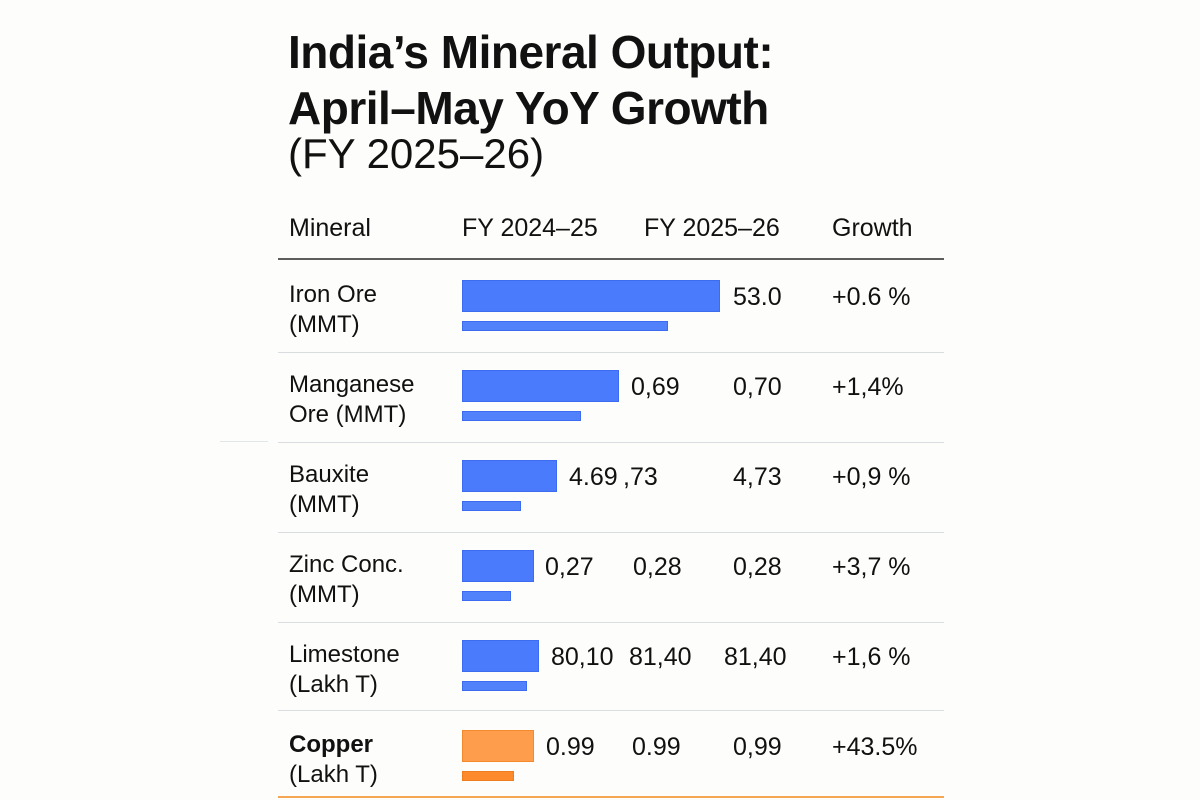 This screenshot has width=1200, height=800. What do you see at coordinates (593, 477) in the screenshot?
I see `value-label-1: 4.69` at bounding box center [593, 477].